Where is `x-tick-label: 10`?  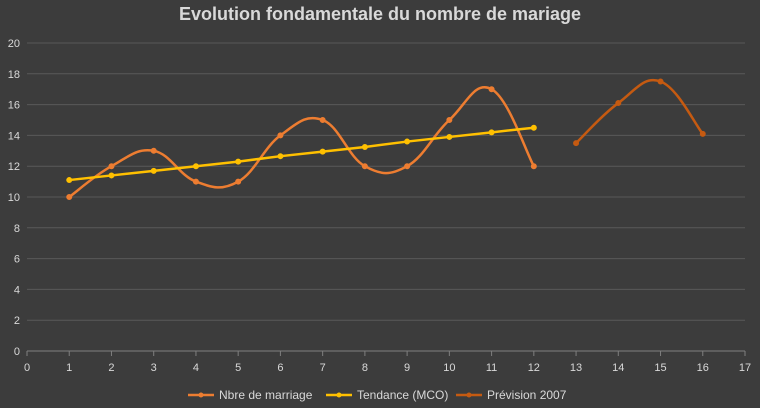 x-tick-label: 10 is located at coordinates (449, 368).